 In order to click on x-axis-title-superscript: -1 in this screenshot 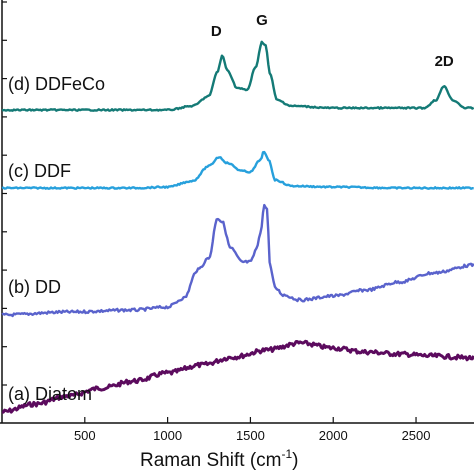, I will do `click(286, 454)`.